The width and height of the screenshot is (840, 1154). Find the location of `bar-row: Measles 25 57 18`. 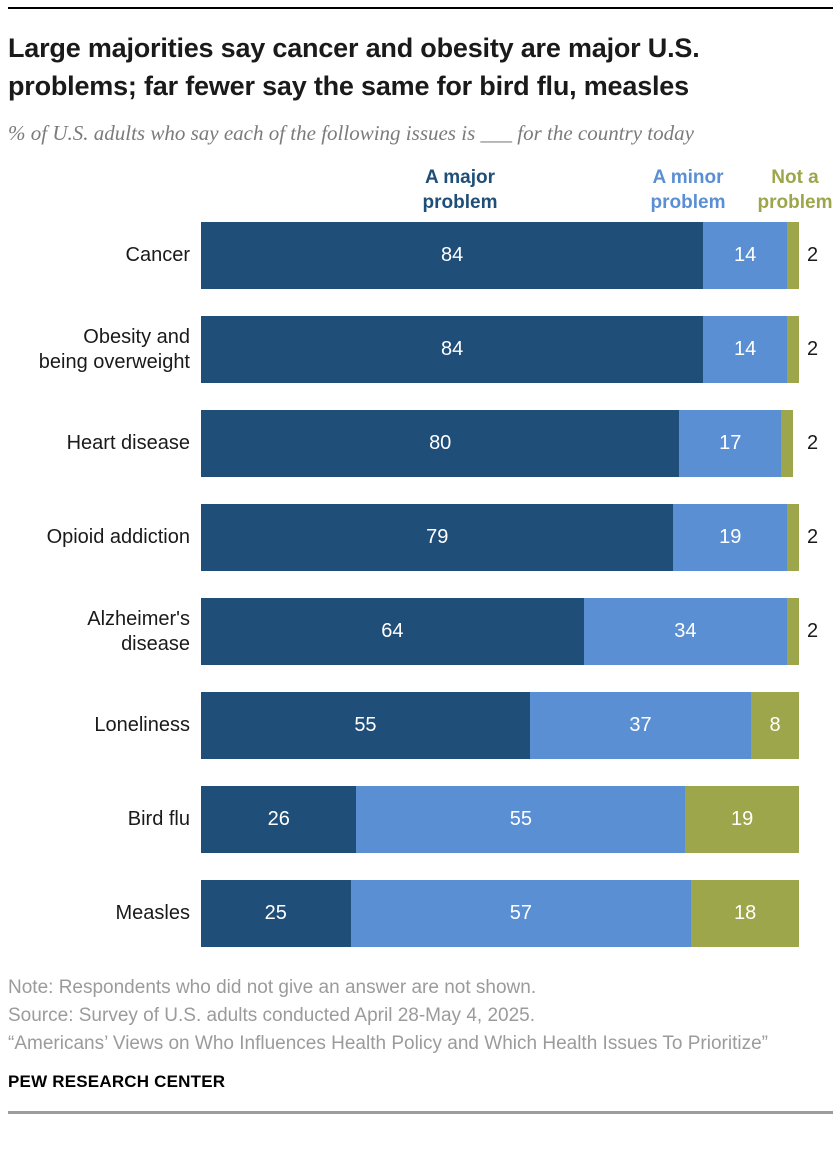

bar-row: Measles 25 57 18 is located at coordinates (420, 914).